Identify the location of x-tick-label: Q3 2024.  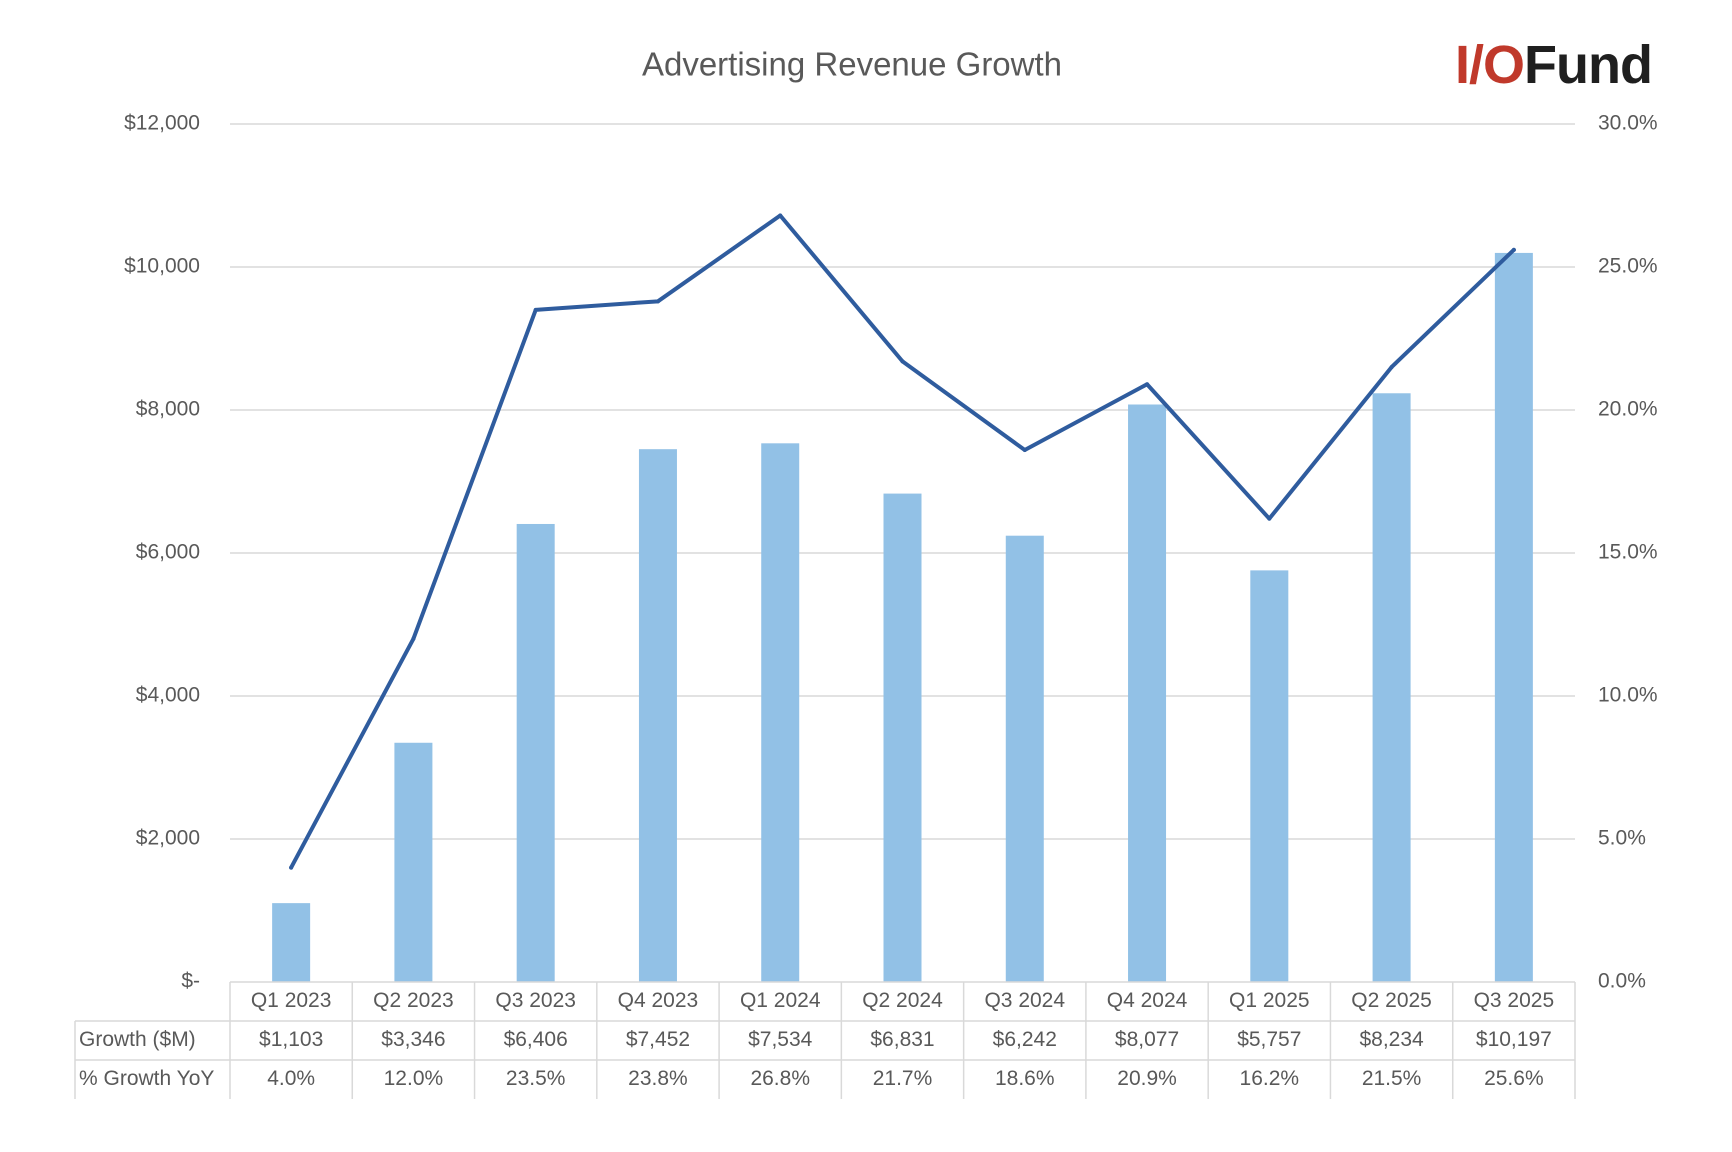
(1024, 1000).